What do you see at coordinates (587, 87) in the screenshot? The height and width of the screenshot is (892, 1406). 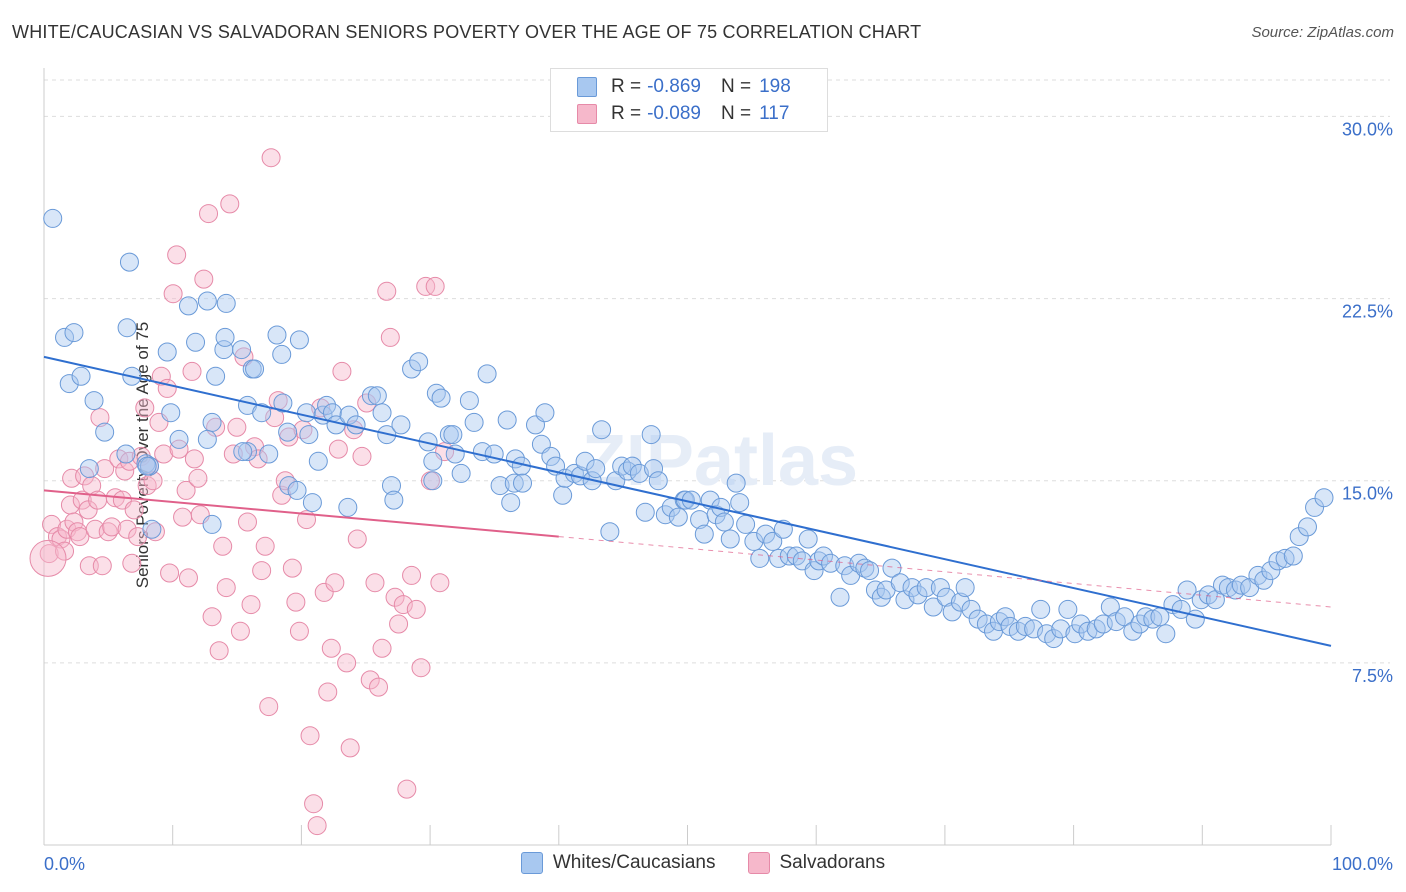 I see `legend-swatch-blue` at bounding box center [587, 87].